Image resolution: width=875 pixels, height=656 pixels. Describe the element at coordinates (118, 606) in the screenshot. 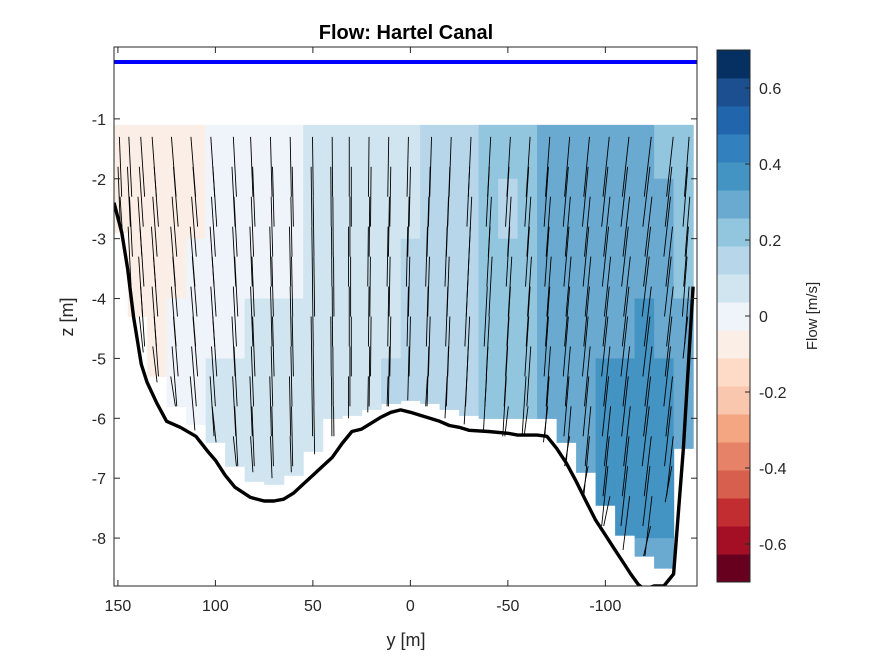

I see `x-tick-label: 150` at that location.